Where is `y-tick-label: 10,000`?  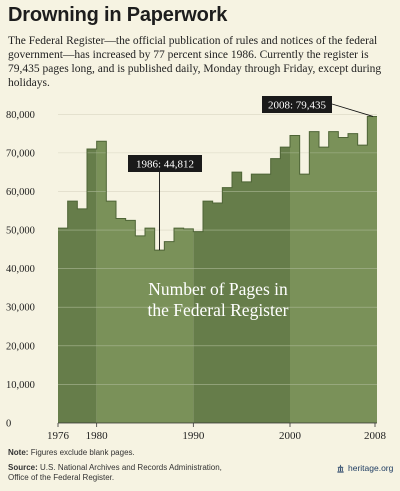 y-tick-label: 10,000 is located at coordinates (20, 385).